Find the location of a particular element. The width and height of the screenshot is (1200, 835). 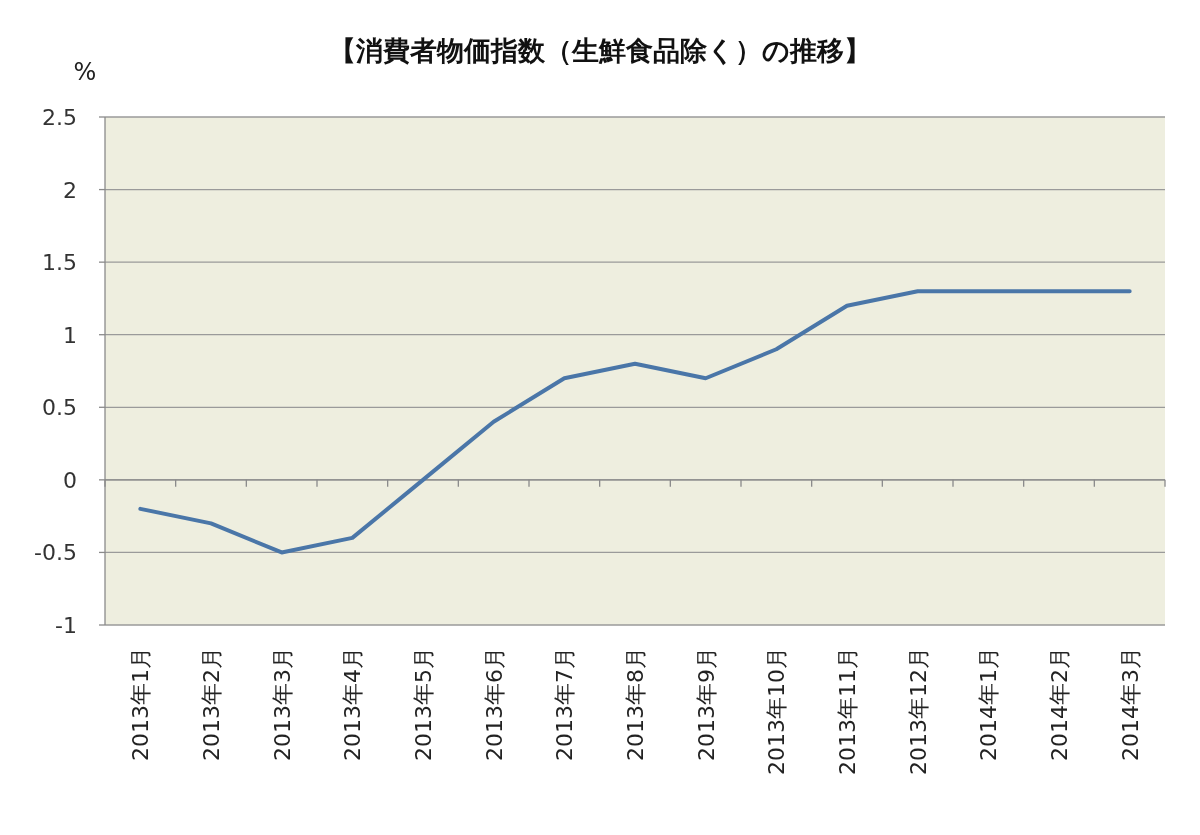

x-tick-label: 2013年12月 is located at coordinates (918, 711).